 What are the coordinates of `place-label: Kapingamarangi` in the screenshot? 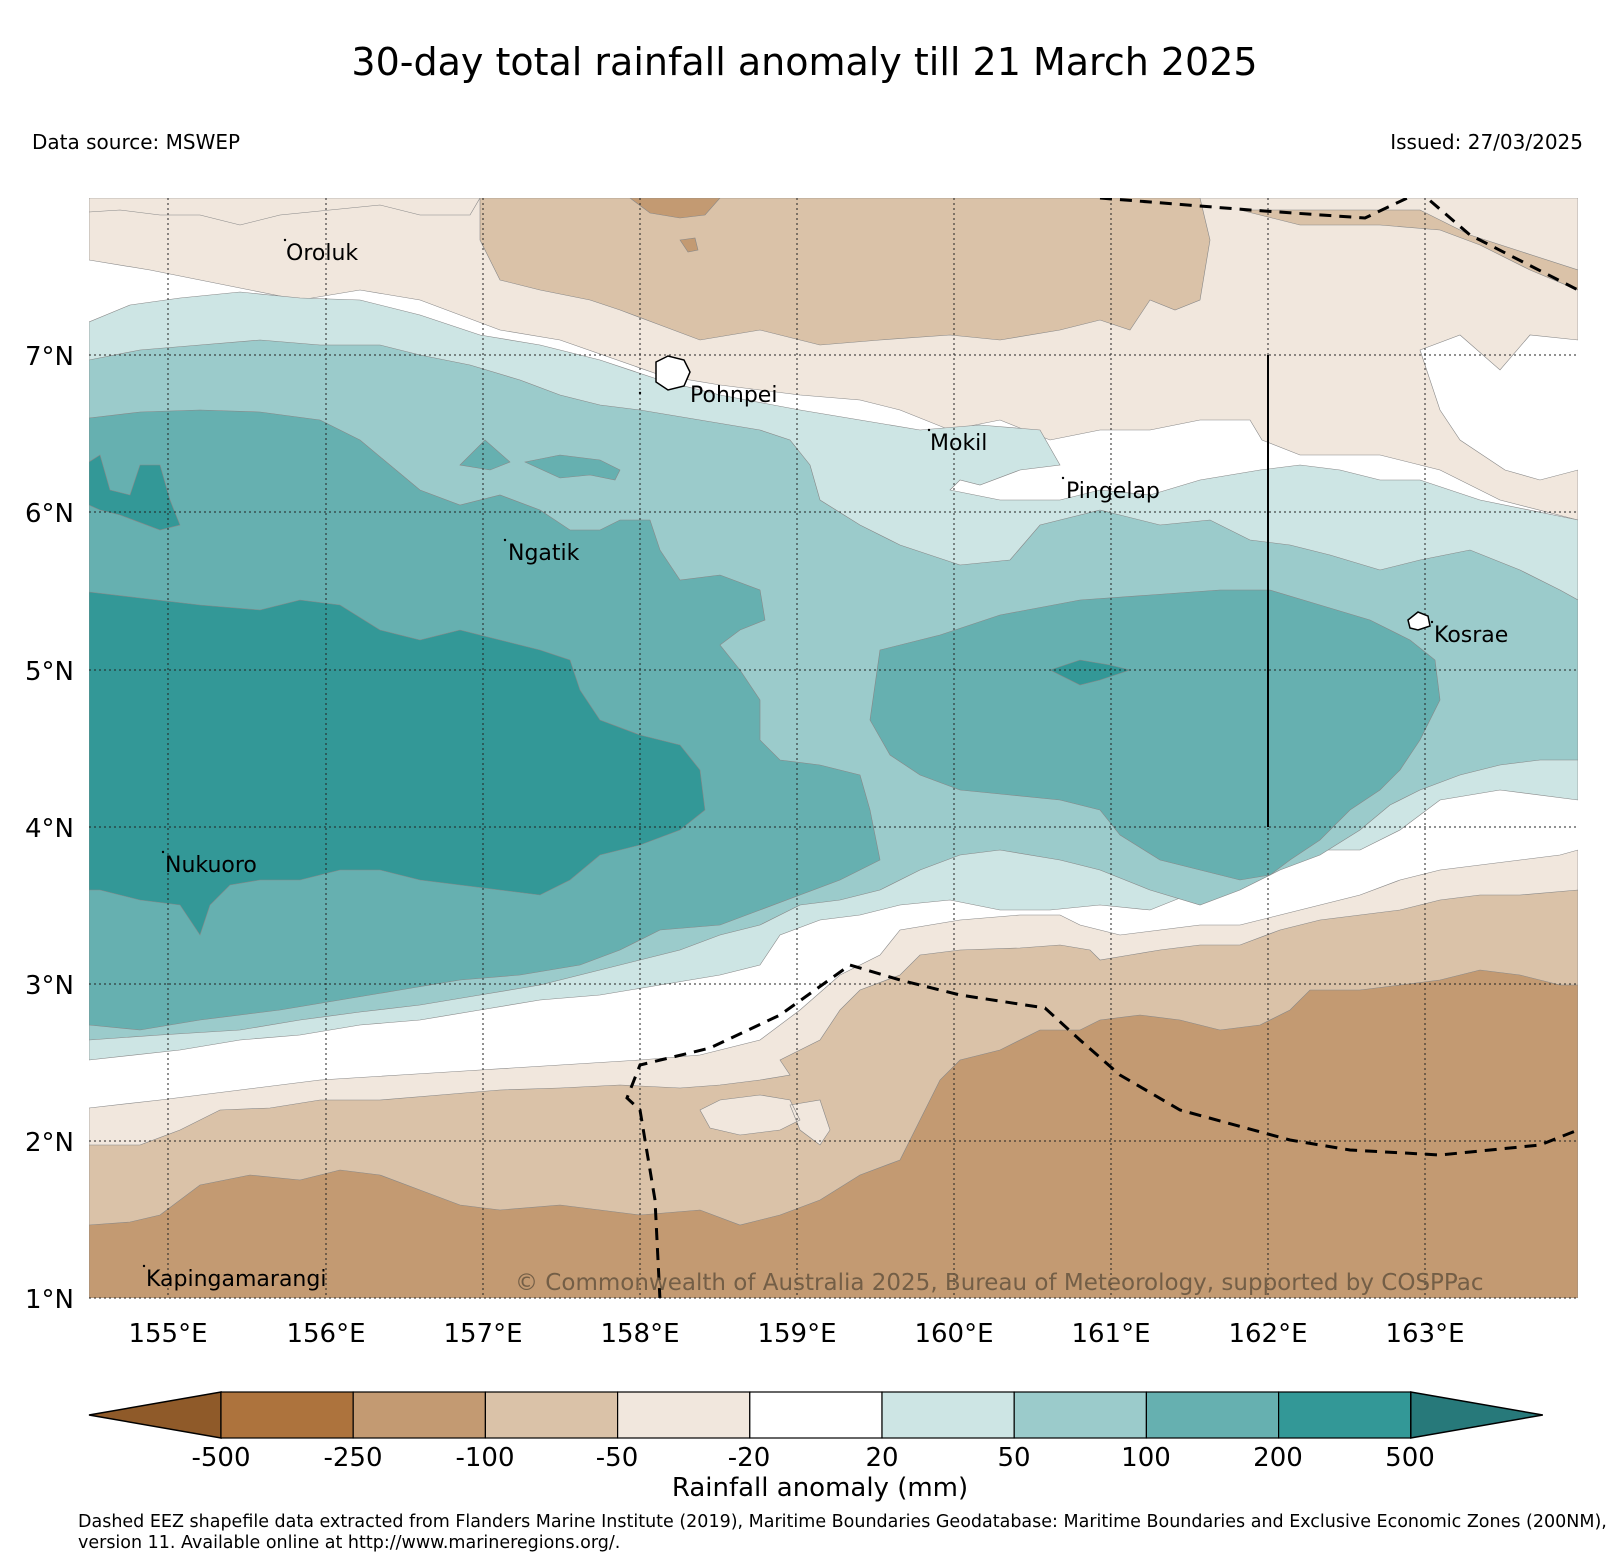 It's located at (236, 1279).